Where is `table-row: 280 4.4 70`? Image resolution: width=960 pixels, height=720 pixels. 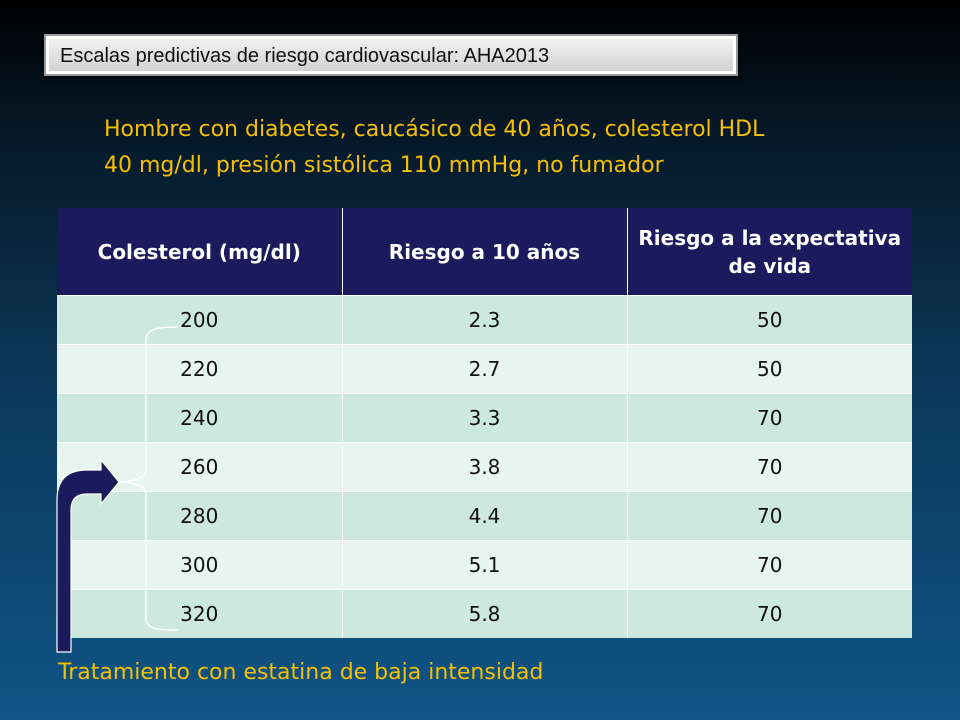
table-row: 280 4.4 70 is located at coordinates (484, 516).